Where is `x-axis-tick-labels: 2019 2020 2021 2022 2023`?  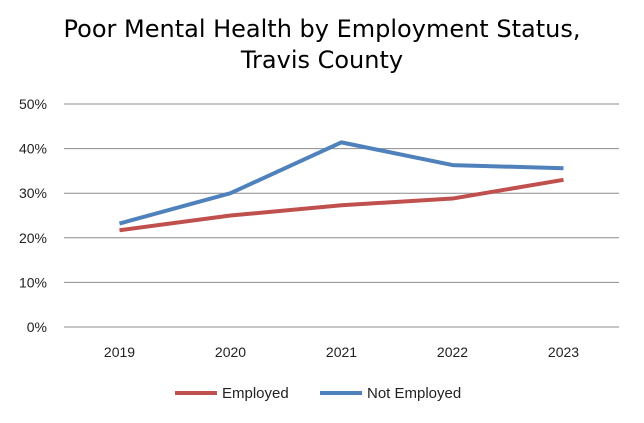 x-axis-tick-labels: 2019 2020 2021 2022 2023 is located at coordinates (341, 352).